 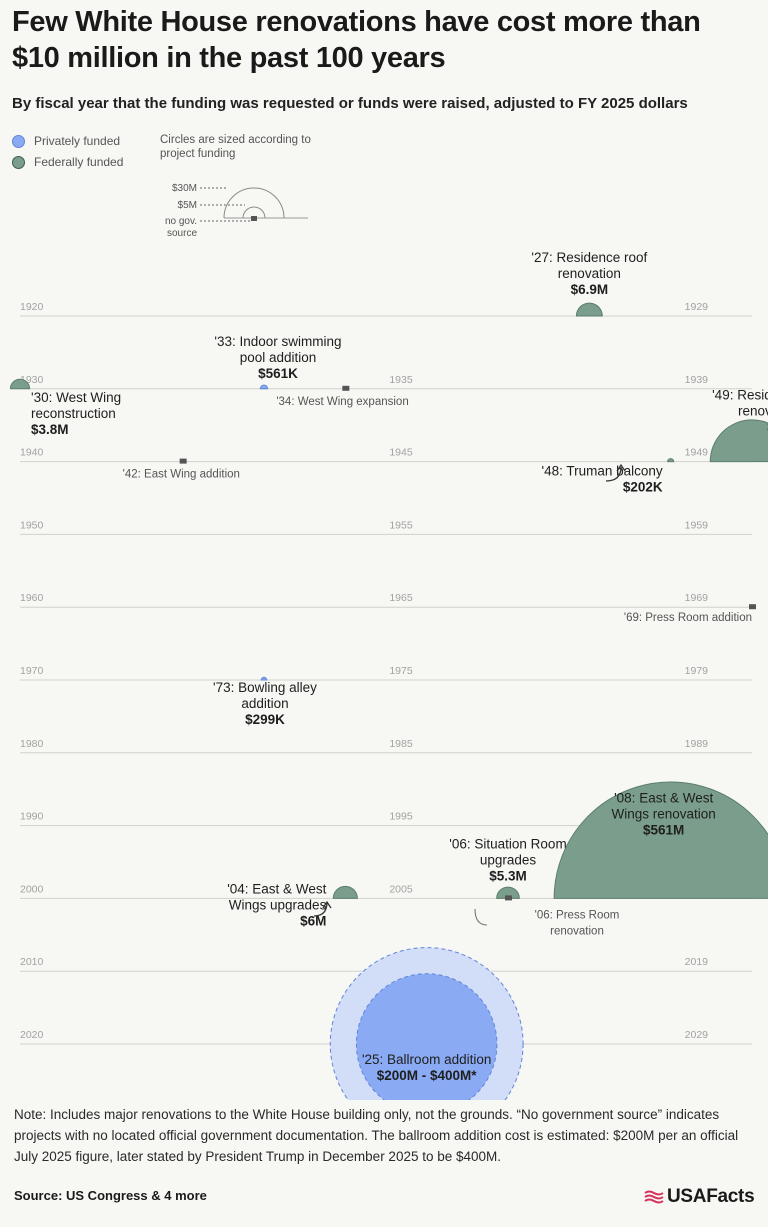 What do you see at coordinates (697, 671) in the screenshot?
I see `decade-end-label: 1979` at bounding box center [697, 671].